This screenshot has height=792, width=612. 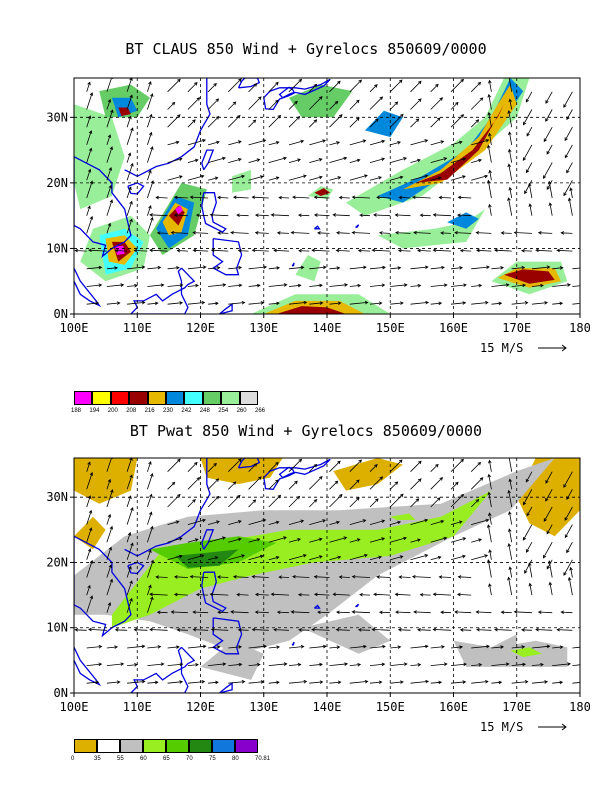 I want to click on panel2-colorbar-swatch, so click(x=154, y=746).